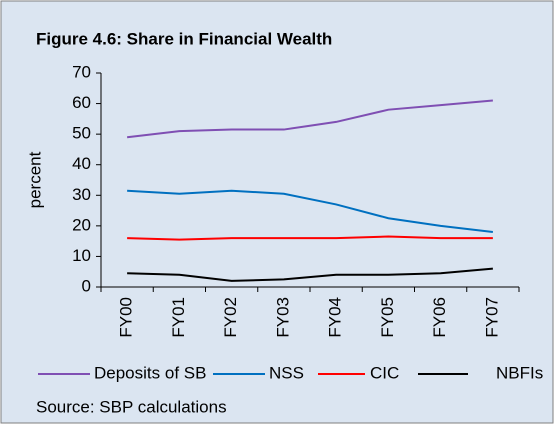  What do you see at coordinates (286, 372) in the screenshot?
I see `legend-label: NSS` at bounding box center [286, 372].